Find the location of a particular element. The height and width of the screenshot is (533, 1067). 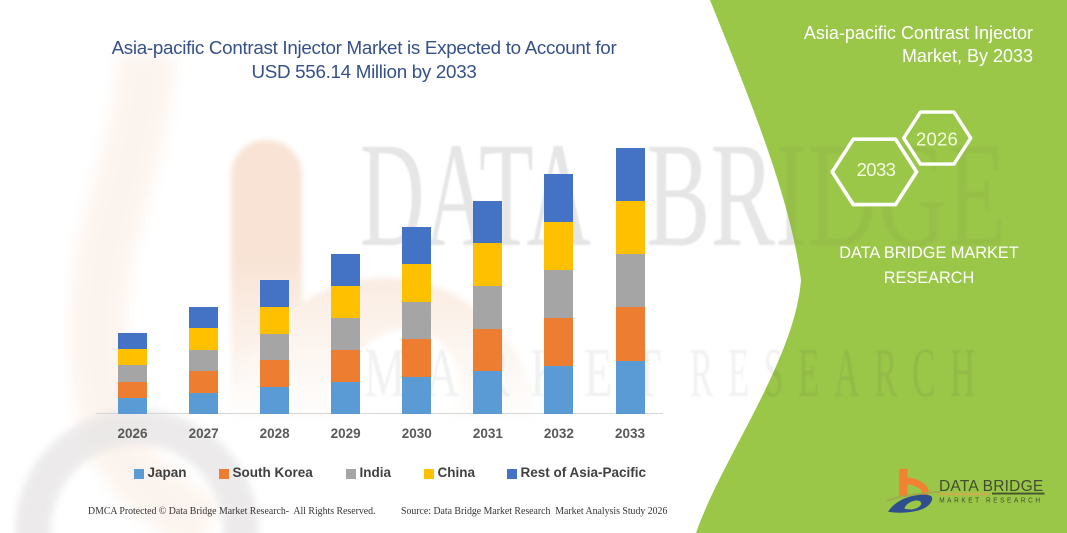

svg-text: DATA BRIDGE is located at coordinates (991, 486).